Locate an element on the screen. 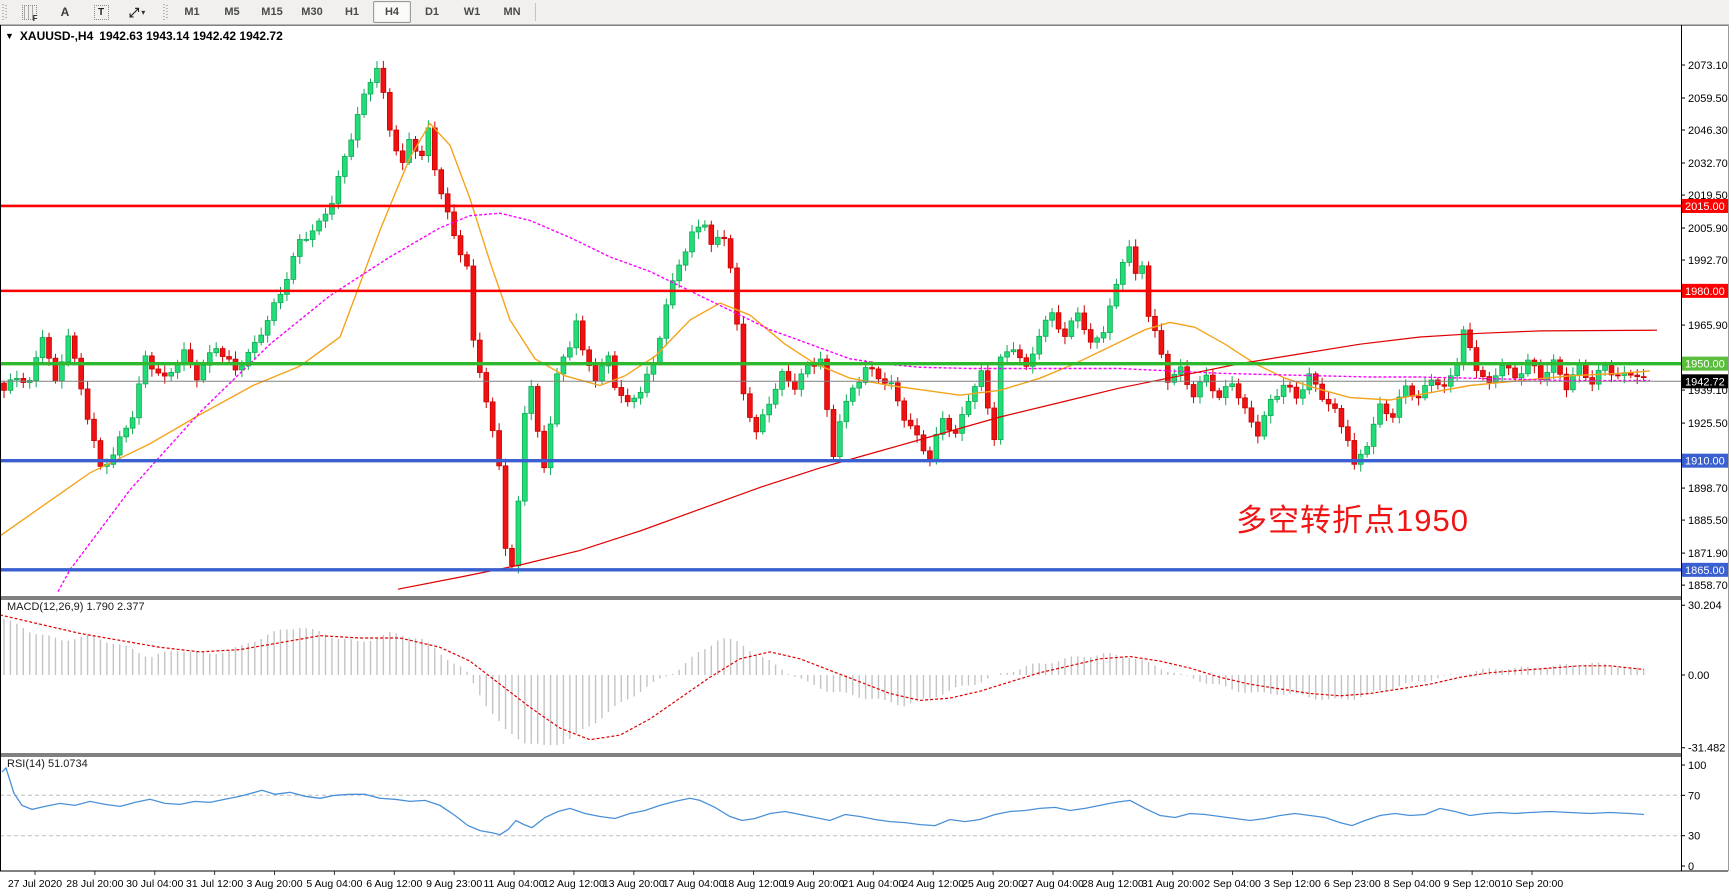 This screenshot has width=1729, height=893. svg-text: -31.482 is located at coordinates (1706, 749).